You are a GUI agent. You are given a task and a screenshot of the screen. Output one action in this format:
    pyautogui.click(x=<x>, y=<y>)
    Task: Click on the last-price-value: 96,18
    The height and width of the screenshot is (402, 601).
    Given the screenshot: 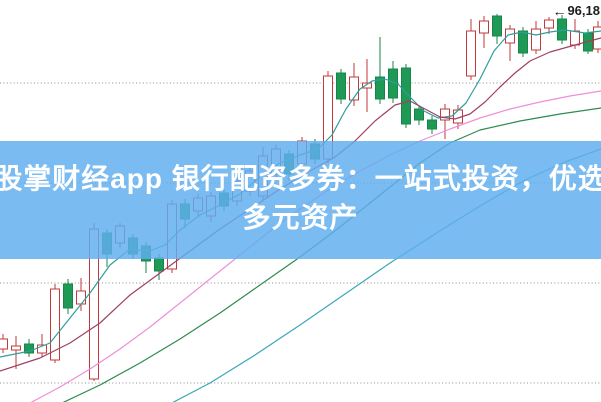 What is the action you would take?
    pyautogui.click(x=583, y=10)
    